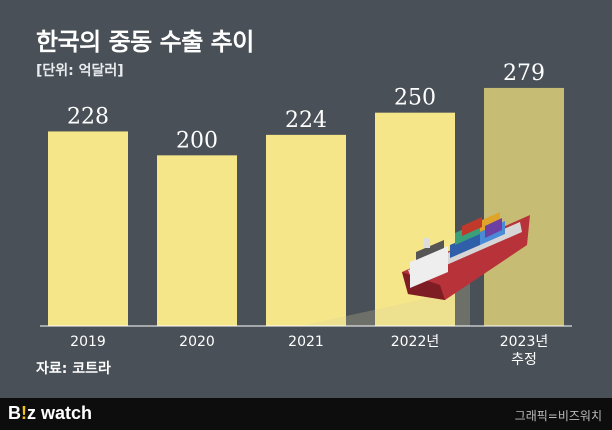 Image resolution: width=612 pixels, height=430 pixels. What do you see at coordinates (24, 413) in the screenshot?
I see `brand-logo-accent: !` at bounding box center [24, 413].